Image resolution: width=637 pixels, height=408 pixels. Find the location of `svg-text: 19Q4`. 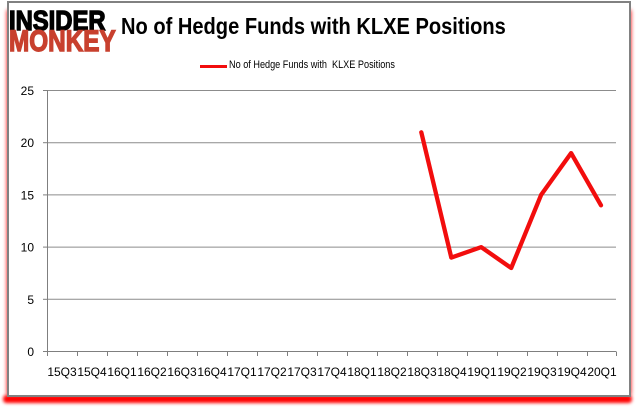

svg-text: 19Q4 is located at coordinates (572, 372).